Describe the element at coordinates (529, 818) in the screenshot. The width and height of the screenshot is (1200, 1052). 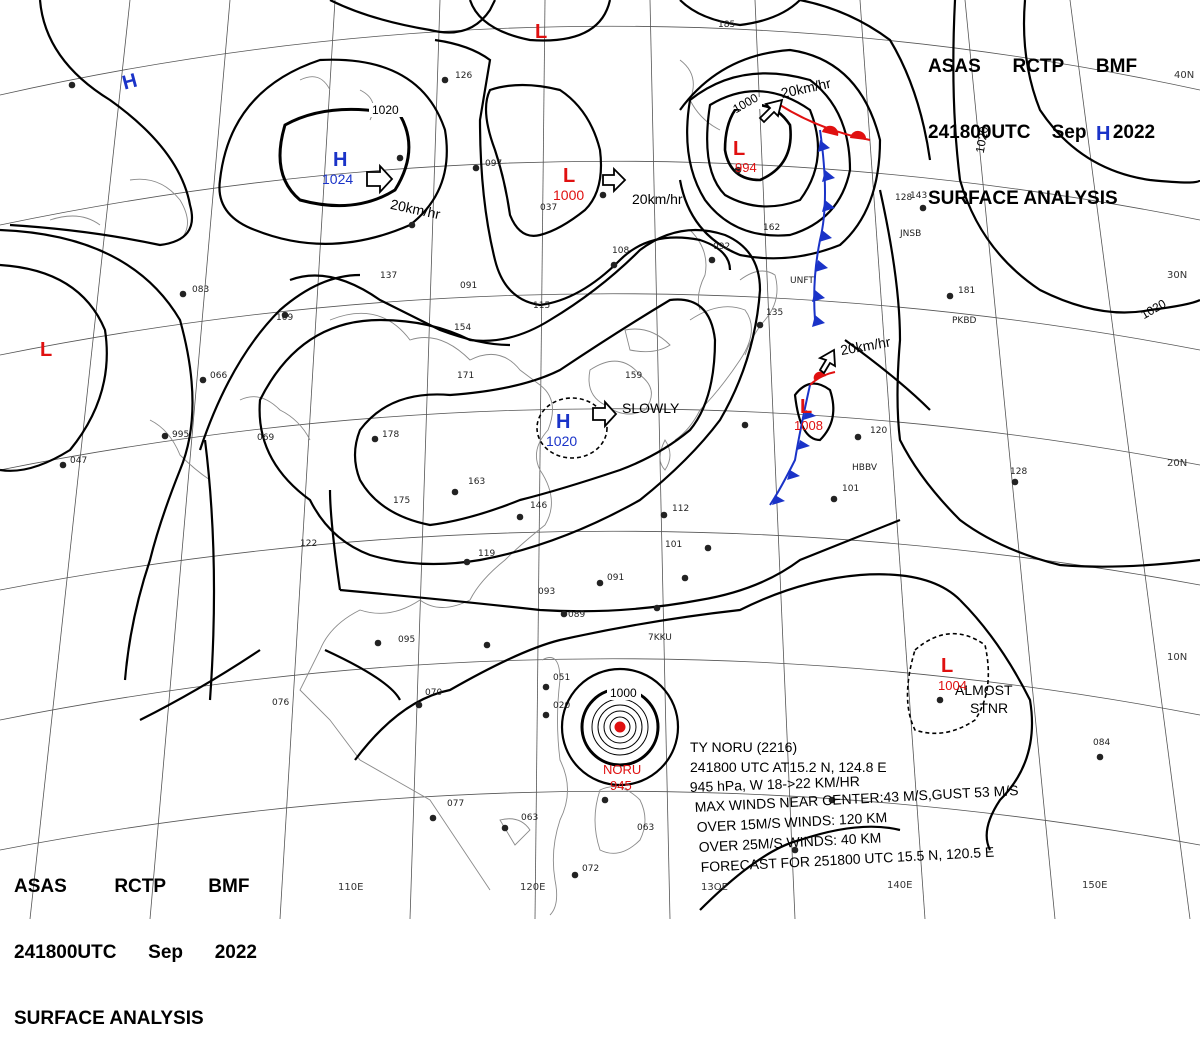
I see `station-number: 063` at that location.